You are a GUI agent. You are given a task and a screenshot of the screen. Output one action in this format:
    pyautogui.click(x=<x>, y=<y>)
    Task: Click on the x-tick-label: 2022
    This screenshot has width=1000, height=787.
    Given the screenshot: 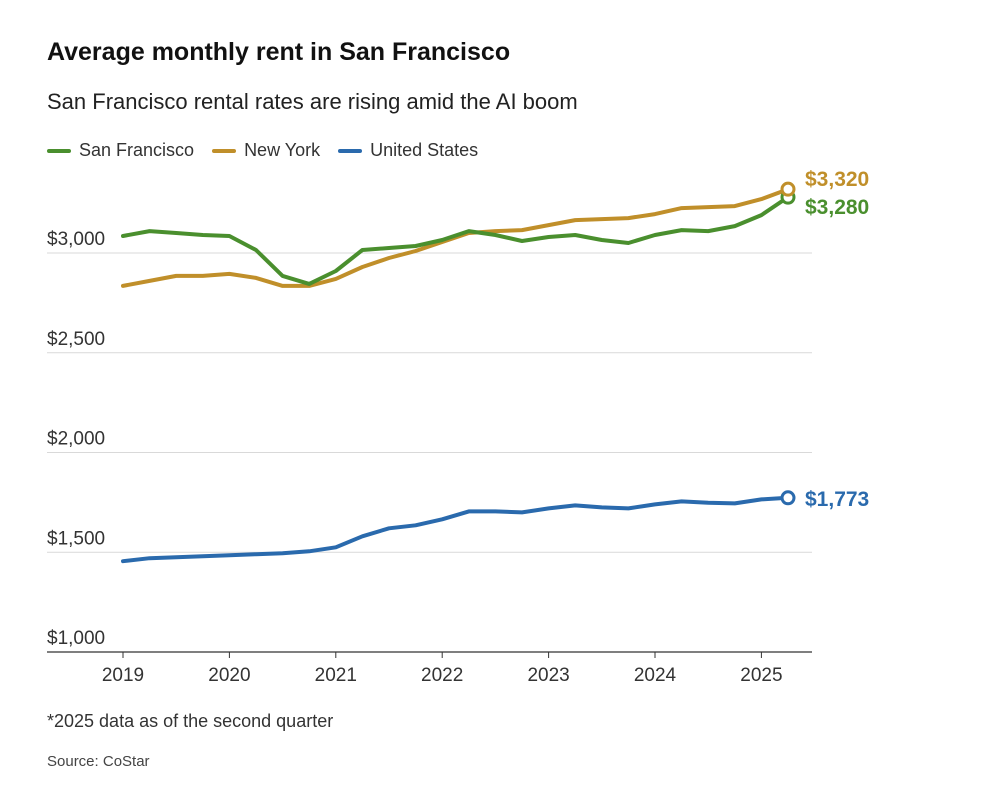 What is the action you would take?
    pyautogui.click(x=442, y=675)
    